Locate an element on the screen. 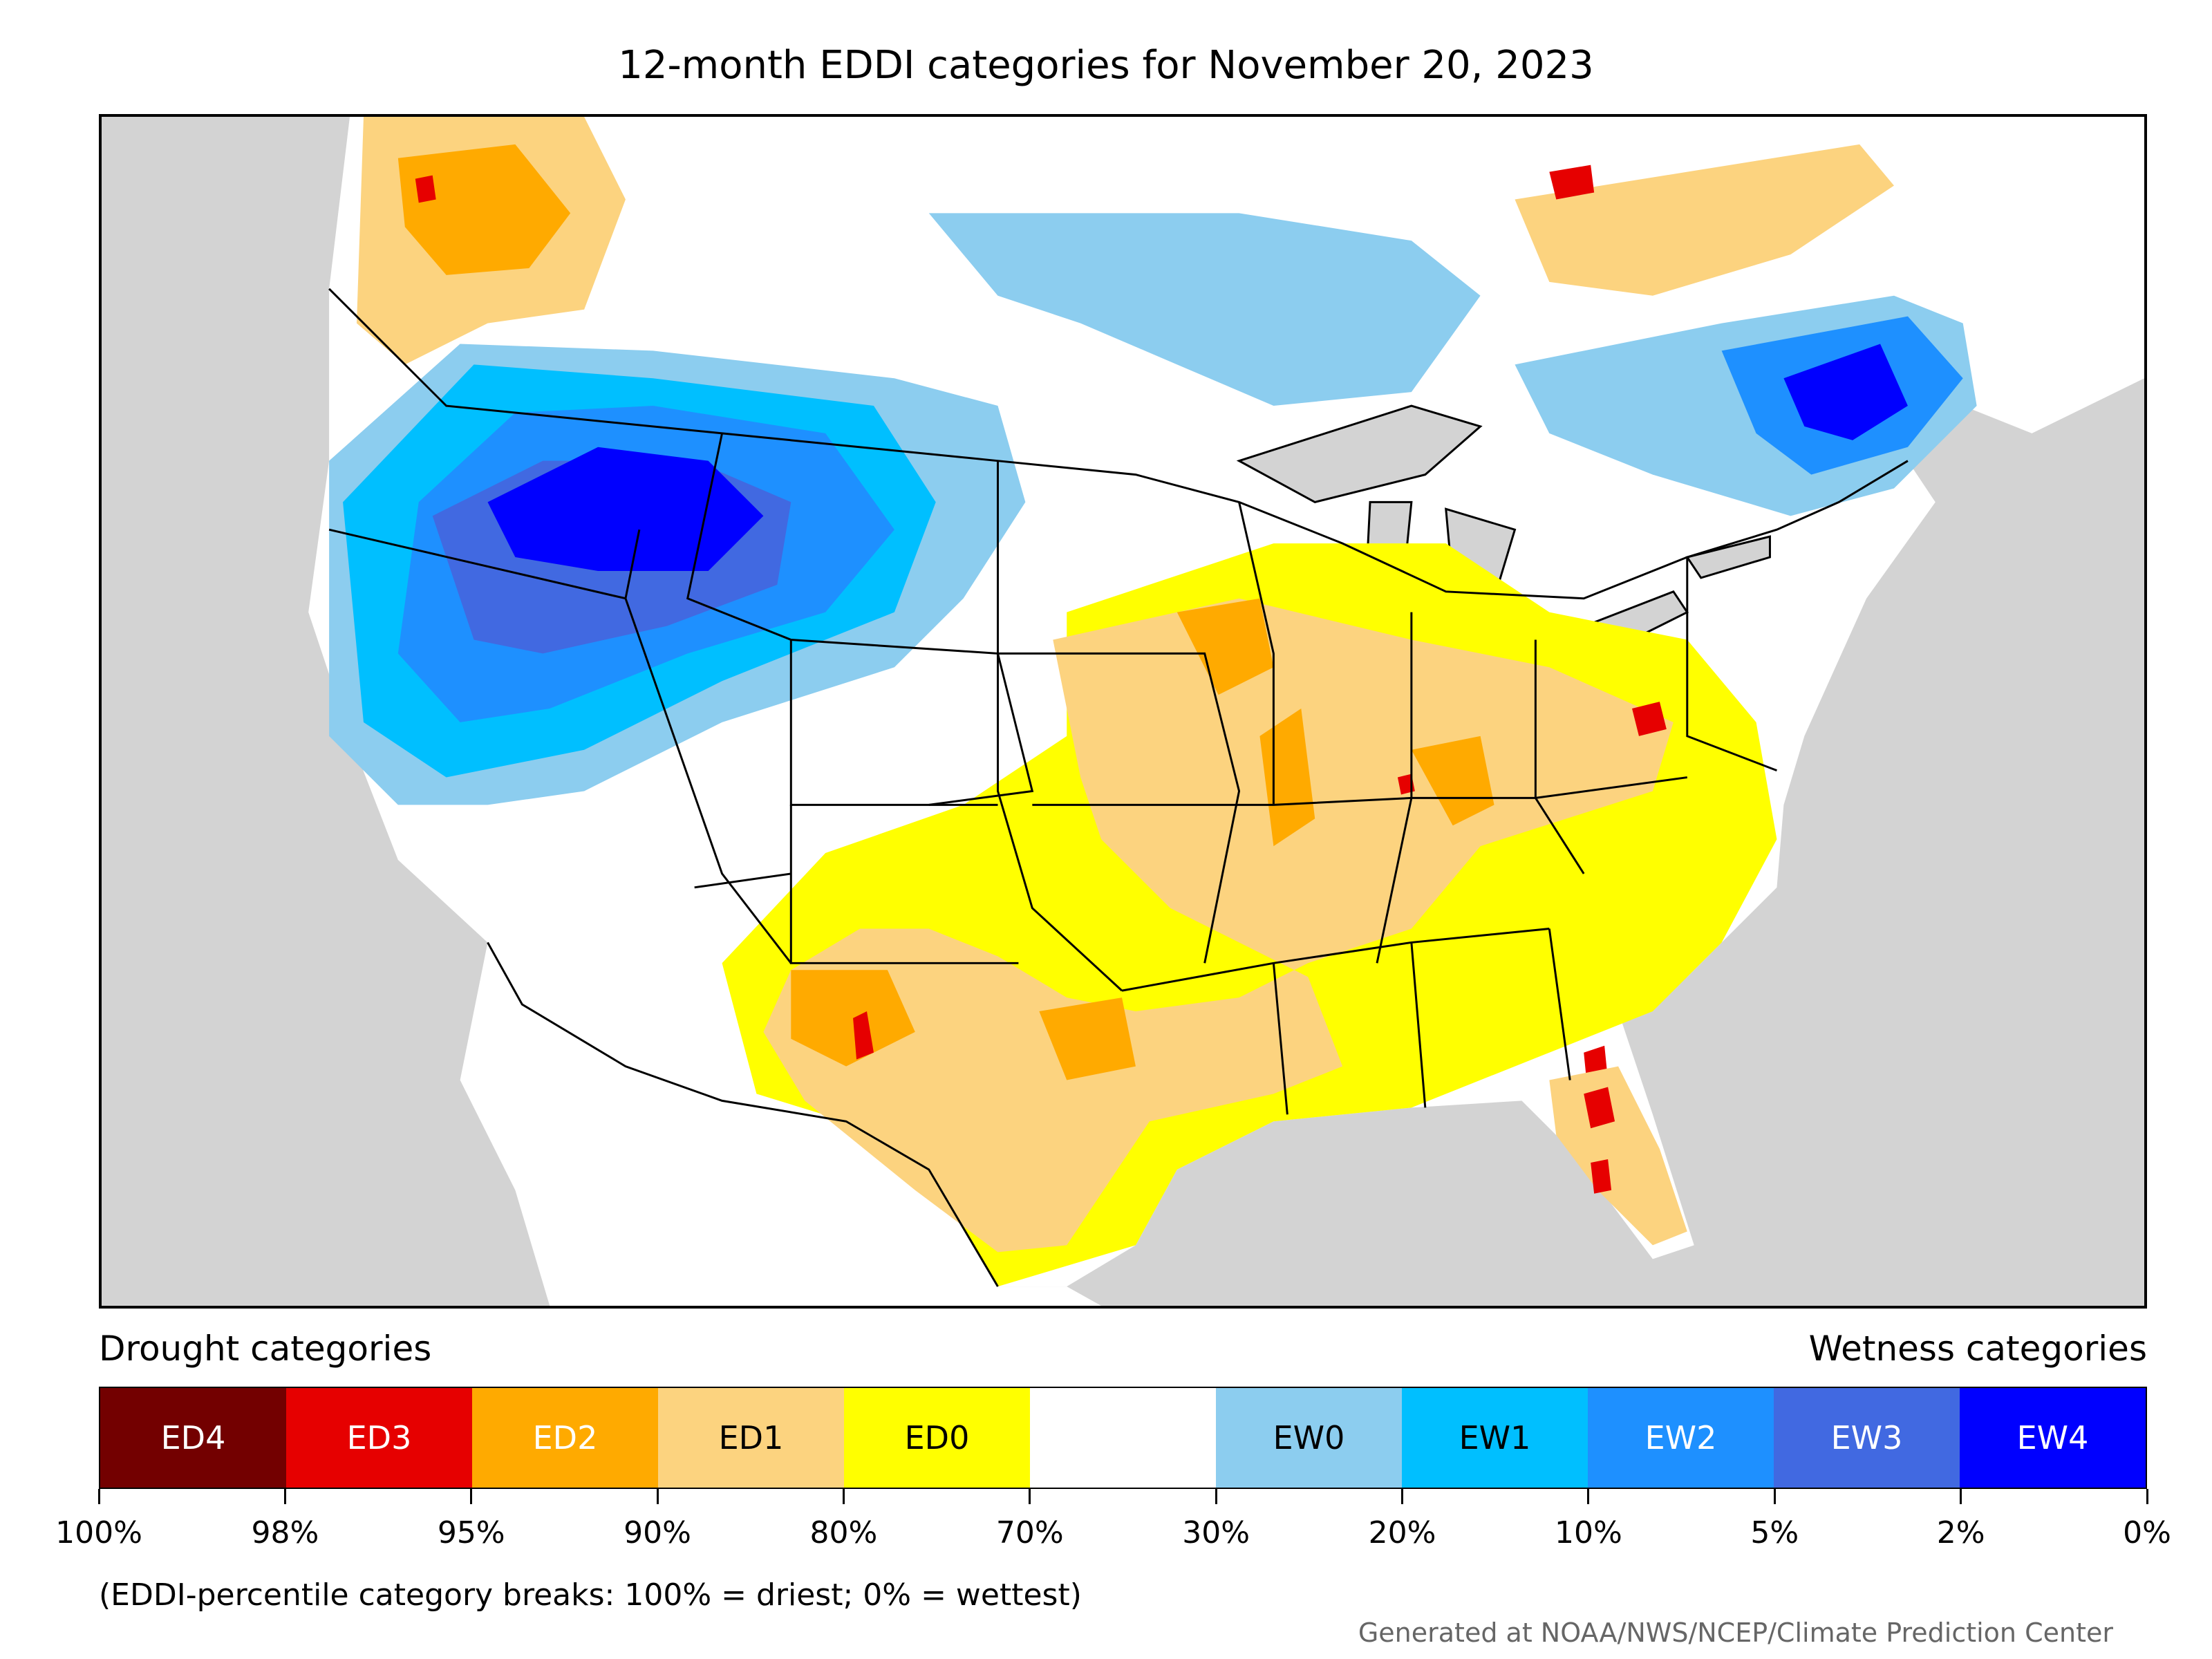  ed1-florida is located at coordinates (1618, 1156).